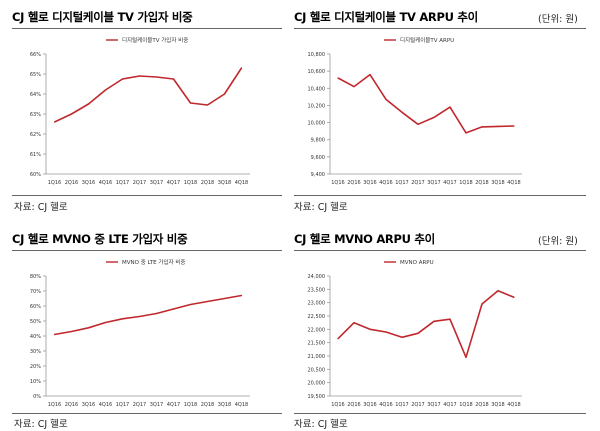 The height and width of the screenshot is (431, 600). Describe the element at coordinates (417, 183) in the screenshot. I see `x-tick-label: 2Q17` at that location.